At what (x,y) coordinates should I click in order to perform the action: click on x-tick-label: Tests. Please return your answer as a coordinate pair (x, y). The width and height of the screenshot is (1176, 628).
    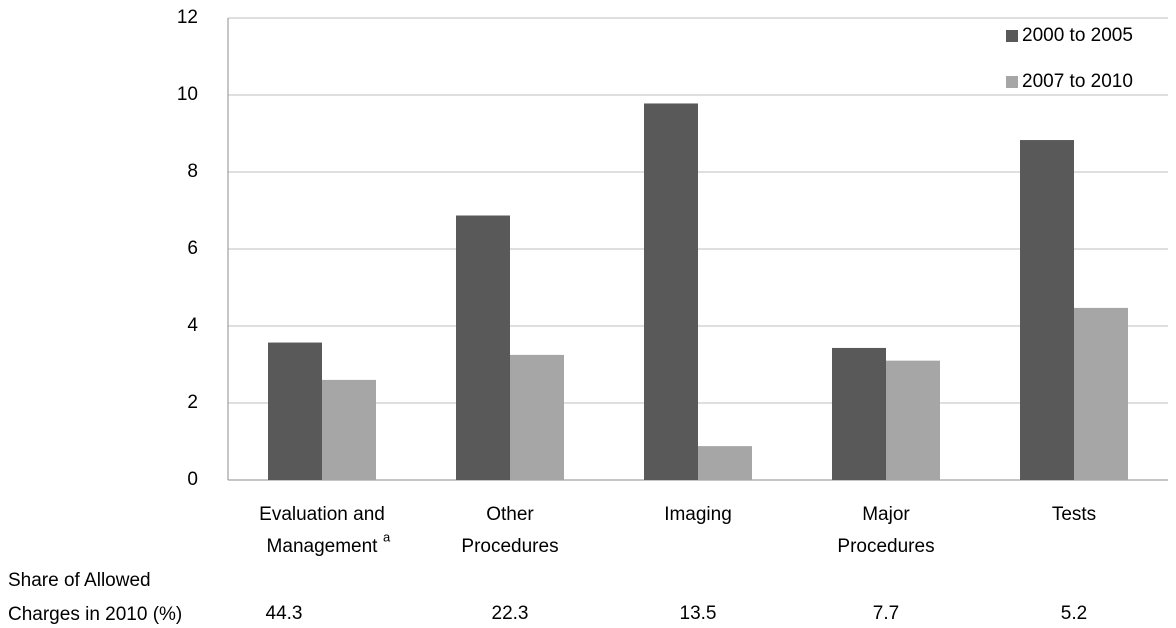
    Looking at the image, I should click on (1074, 514).